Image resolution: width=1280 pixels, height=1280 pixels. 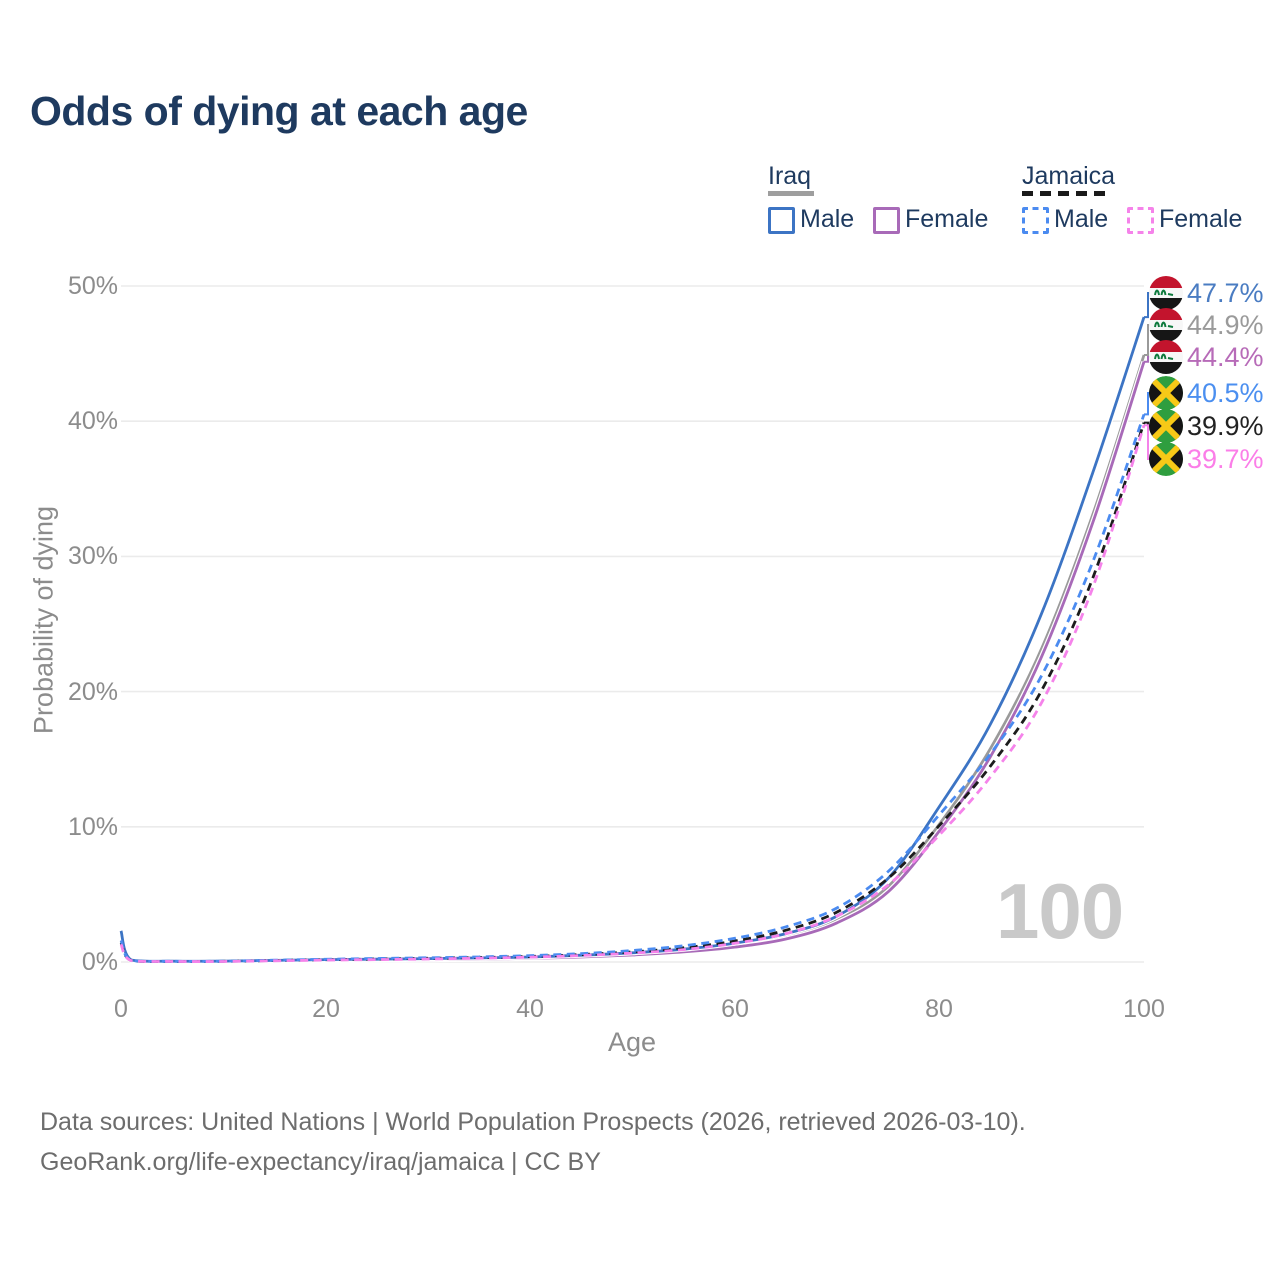 I want to click on legend-label-jamaica-male: Male, so click(x=1081, y=219).